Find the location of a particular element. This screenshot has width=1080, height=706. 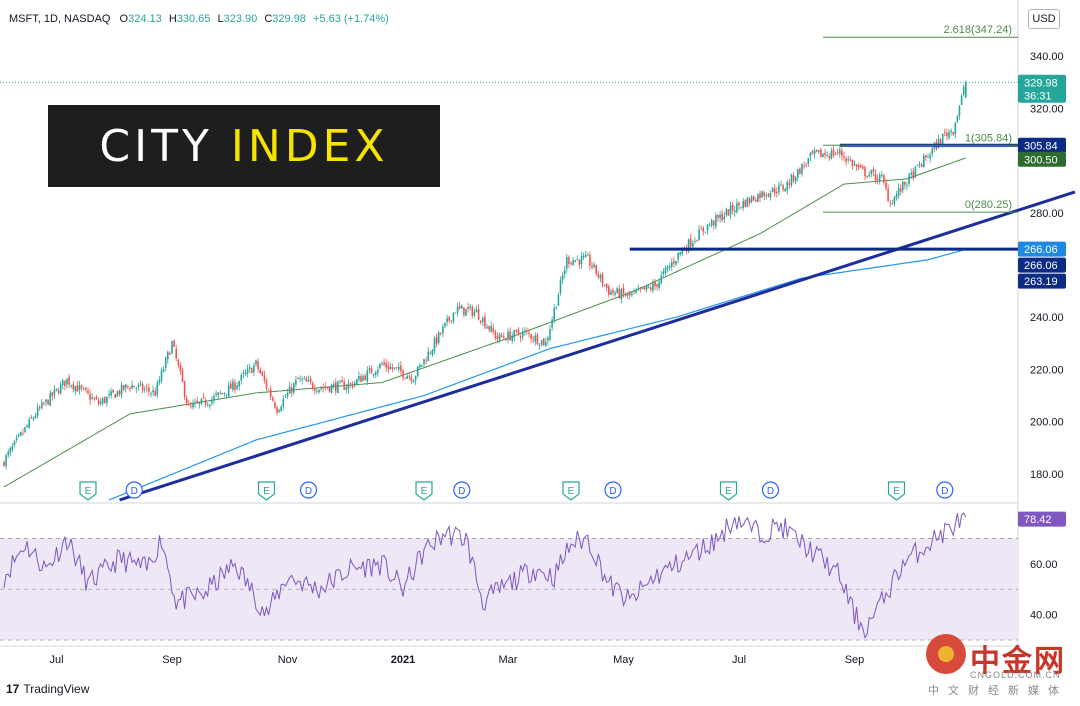

time-tick-label: Jul is located at coordinates (739, 660).